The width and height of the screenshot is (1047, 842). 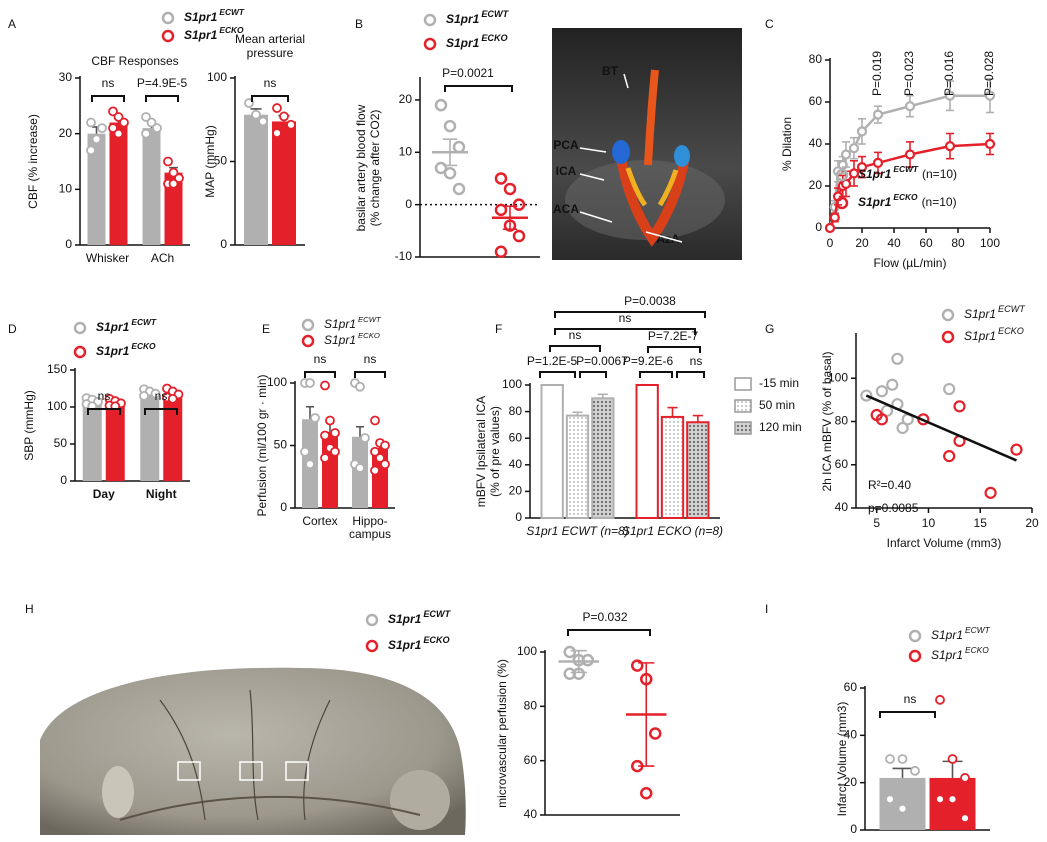 What do you see at coordinates (498, 329) in the screenshot?
I see `panel-letter: F` at bounding box center [498, 329].